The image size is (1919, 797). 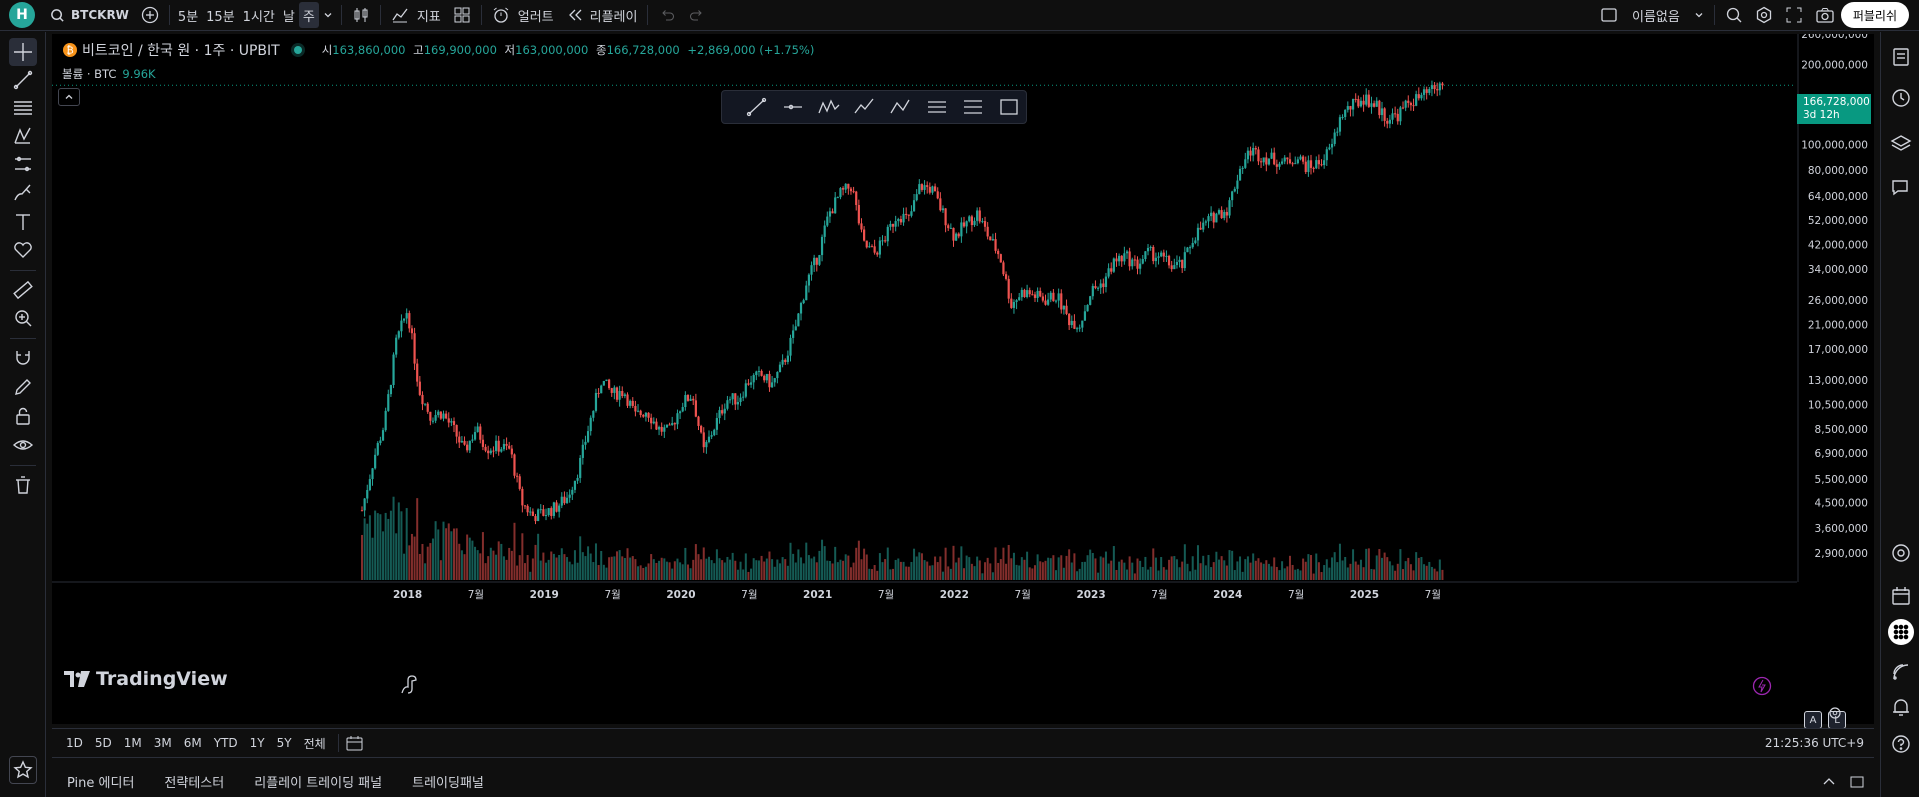 What do you see at coordinates (23, 358) in the screenshot?
I see `magnet-tool` at bounding box center [23, 358].